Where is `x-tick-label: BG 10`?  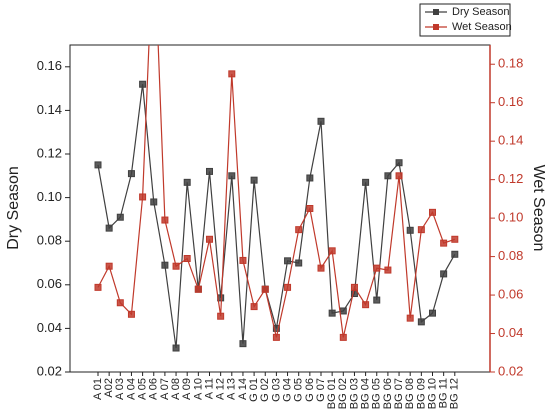 x-tick-label: BG 10 is located at coordinates (432, 393).